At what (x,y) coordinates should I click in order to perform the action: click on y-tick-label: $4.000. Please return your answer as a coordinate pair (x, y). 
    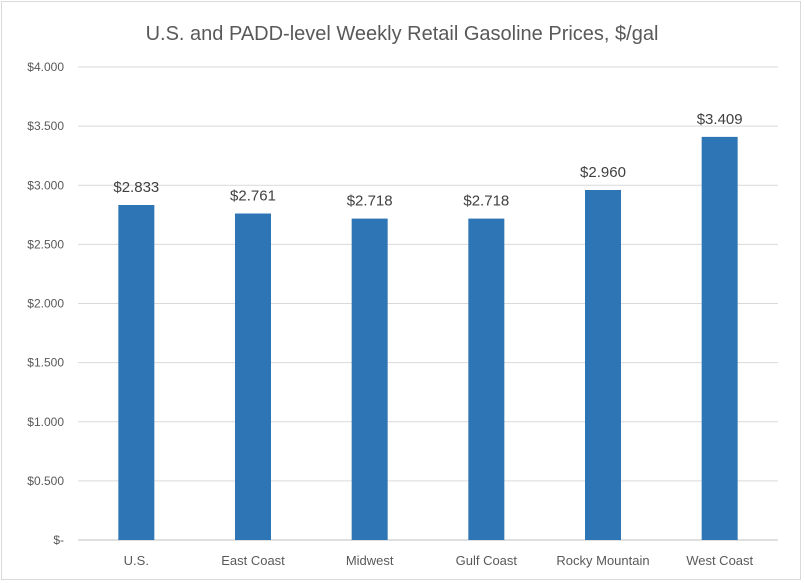
    Looking at the image, I should click on (45, 67).